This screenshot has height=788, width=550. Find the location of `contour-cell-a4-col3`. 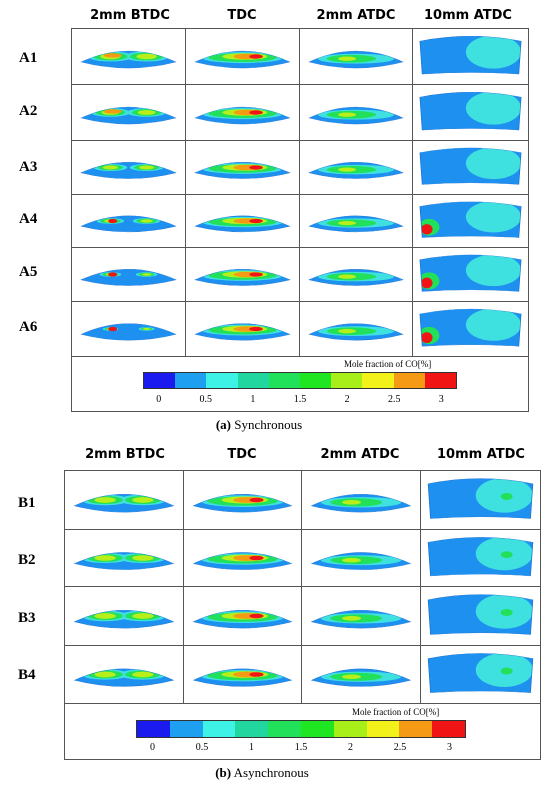

contour-cell-a4-col3 is located at coordinates (470, 221).